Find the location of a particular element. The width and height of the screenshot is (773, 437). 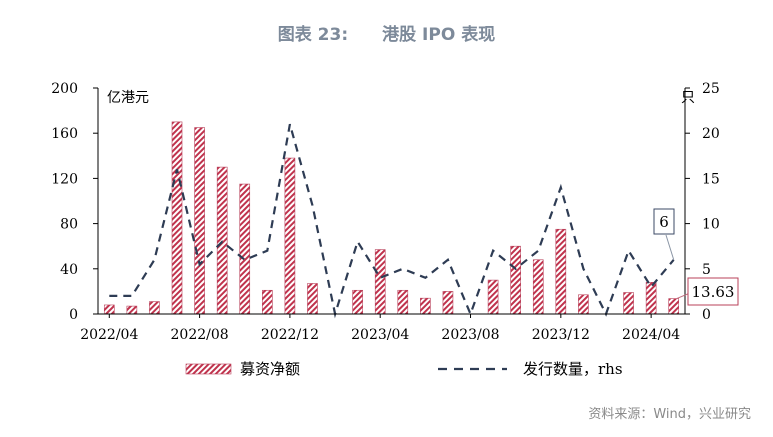

annotation-label-amount: 13.63 is located at coordinates (713, 292).